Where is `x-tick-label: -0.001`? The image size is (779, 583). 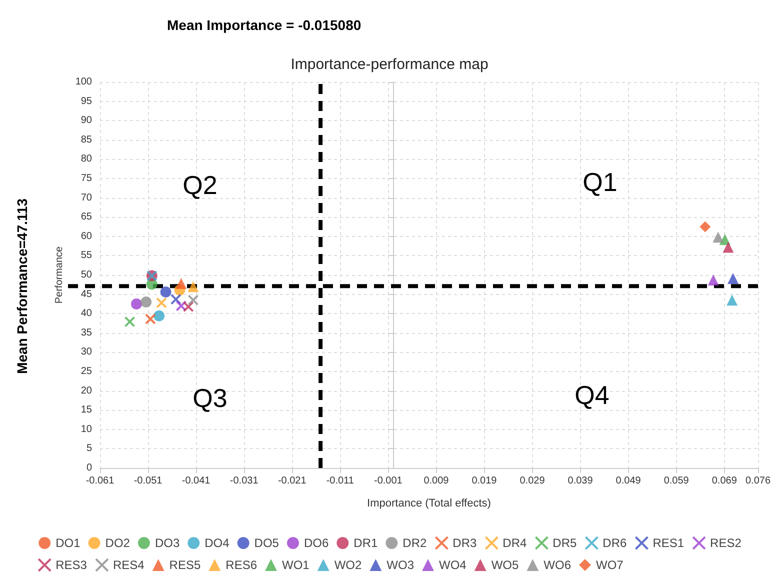
x-tick-label: -0.001 is located at coordinates (388, 481).